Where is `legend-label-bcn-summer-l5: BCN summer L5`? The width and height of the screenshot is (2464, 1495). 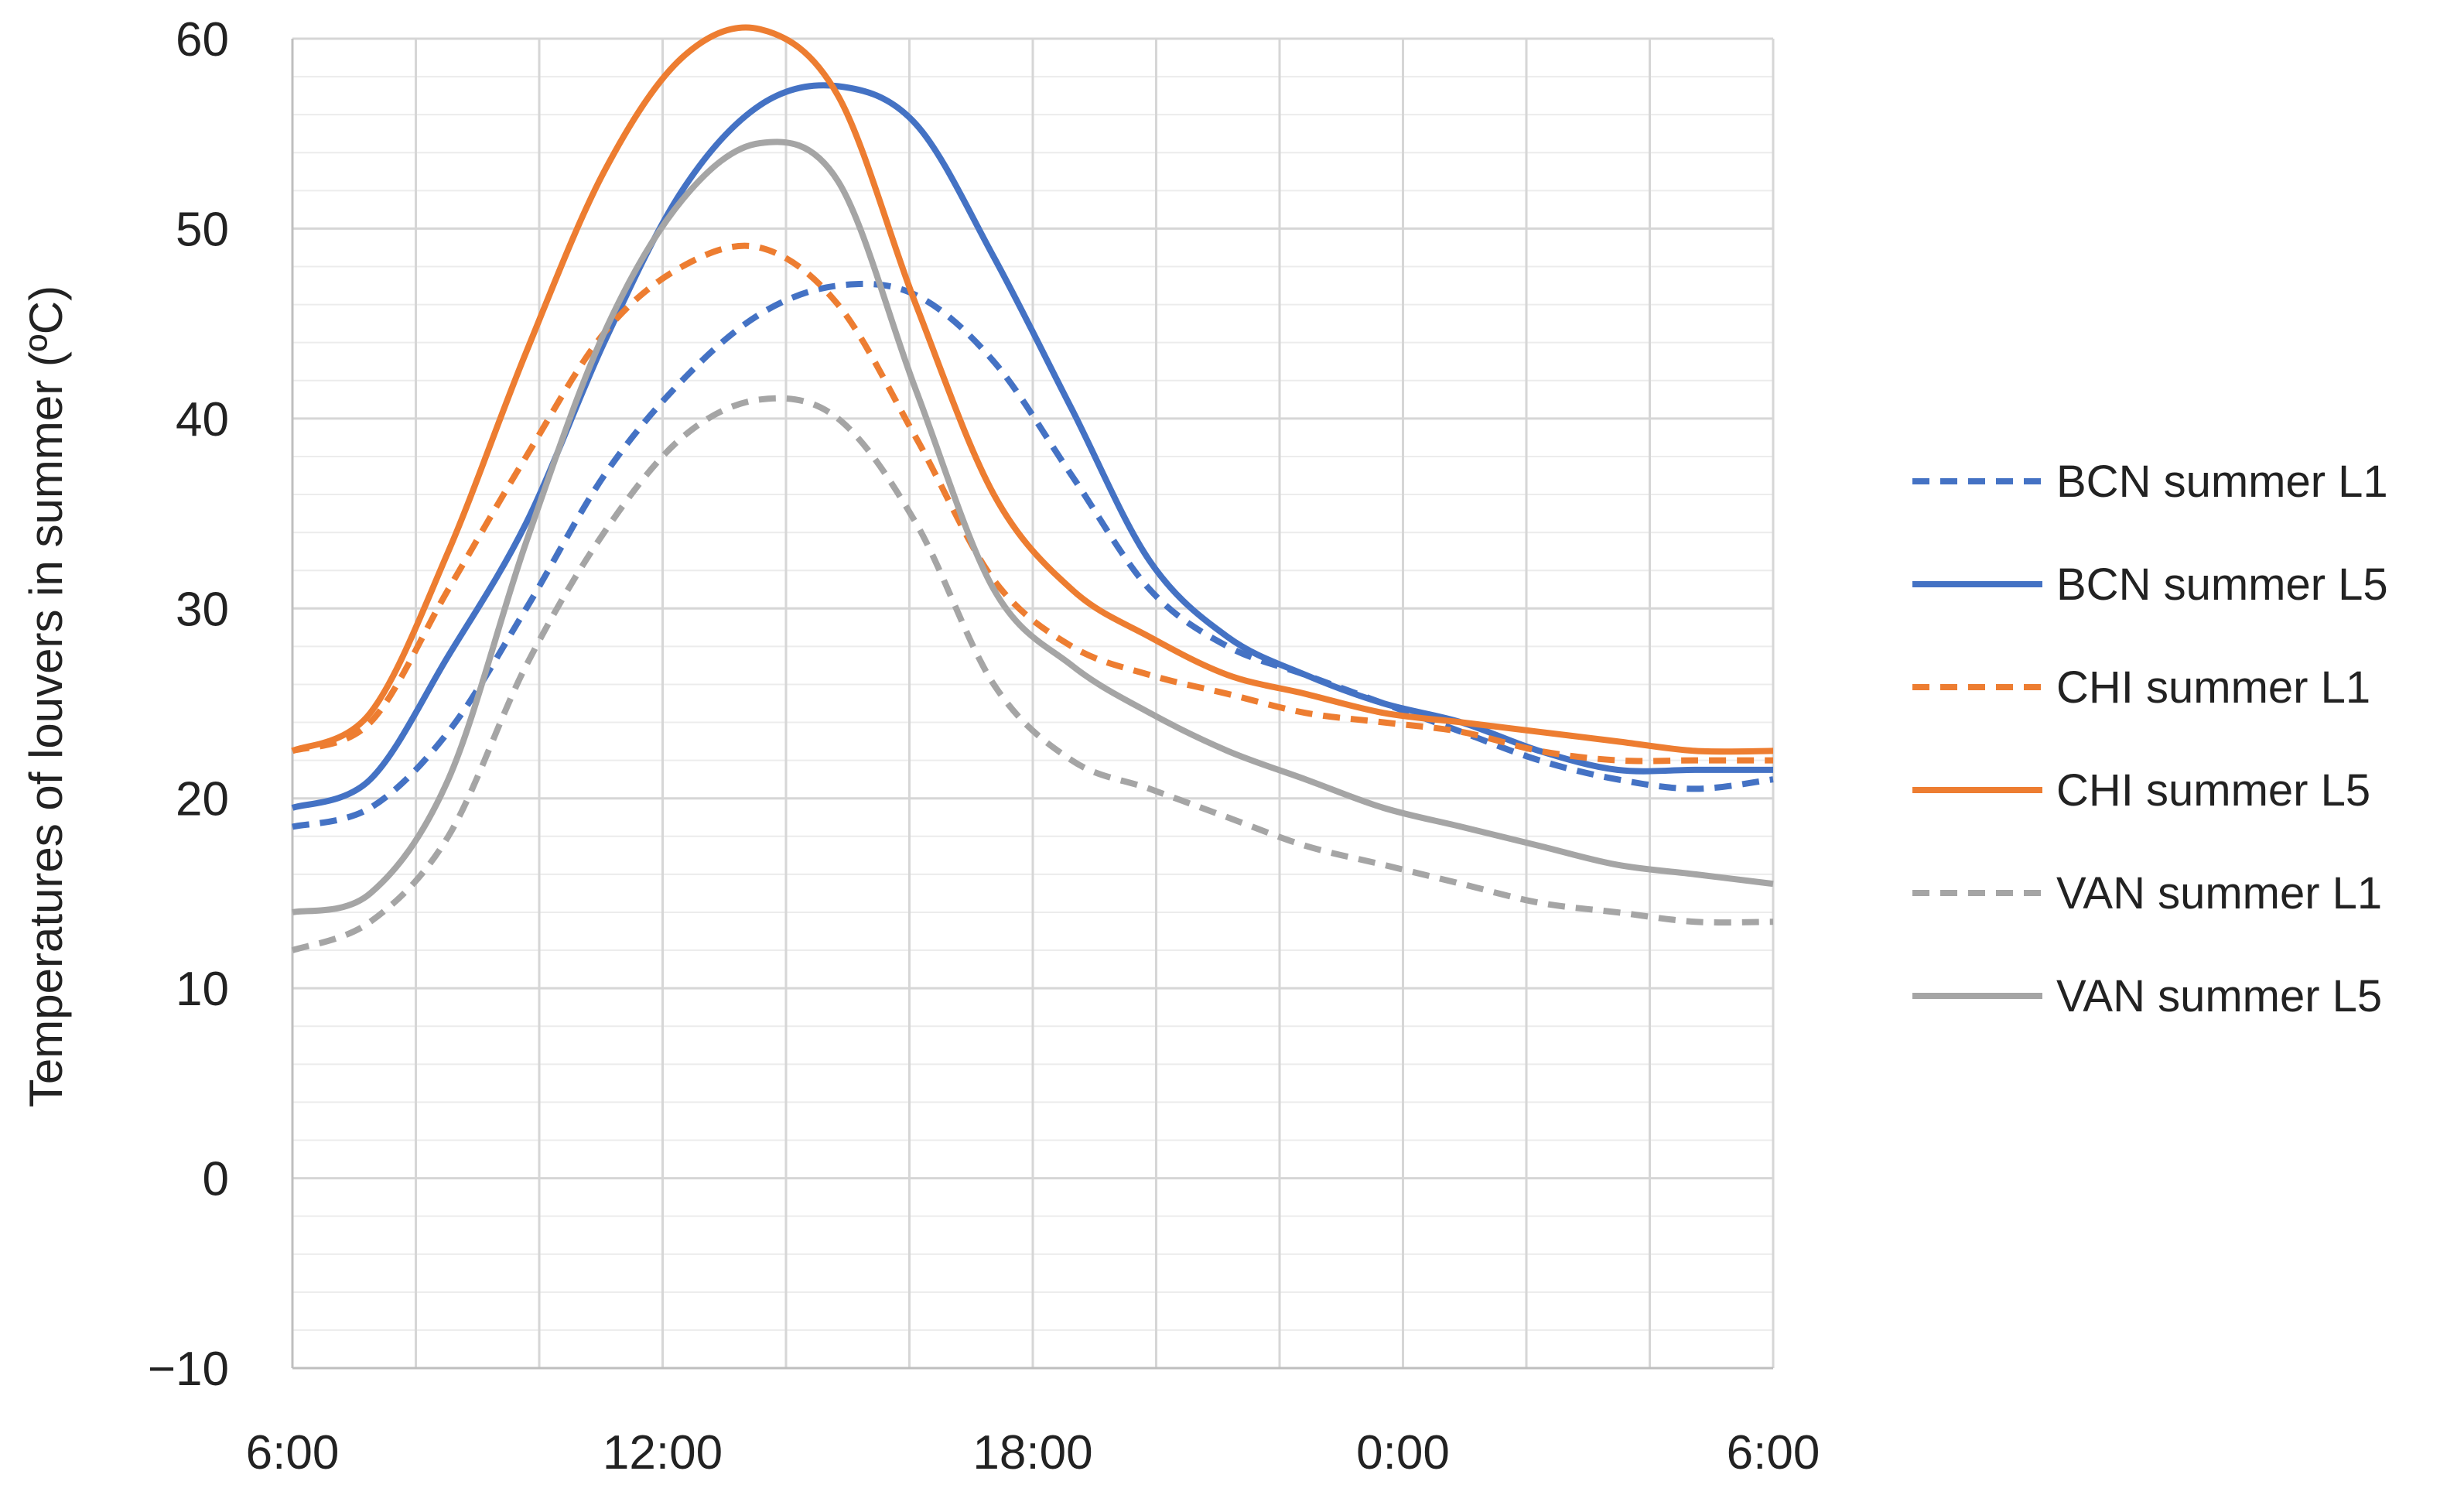
legend-label-bcn-summer-l5: BCN summer L5 is located at coordinates (2222, 585).